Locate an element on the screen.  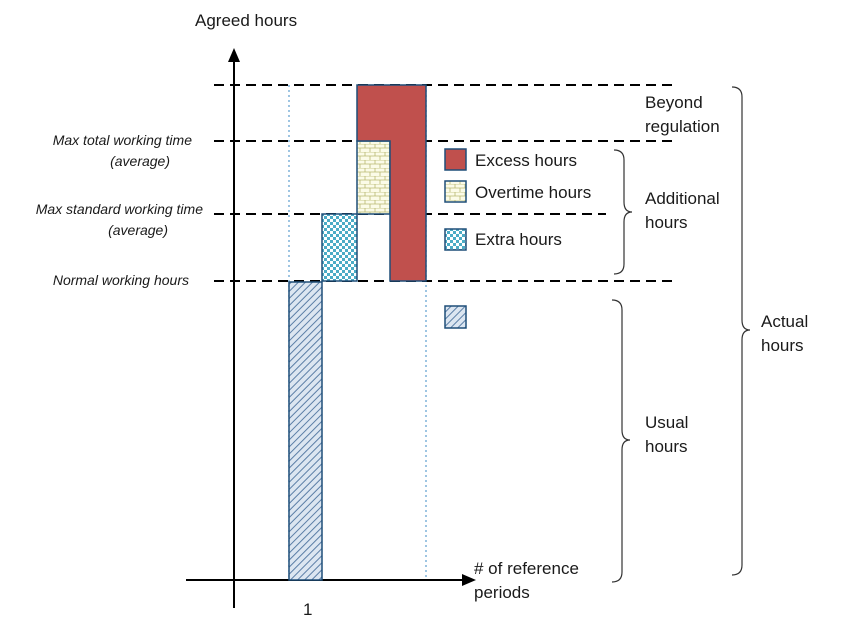
x-axis-label-line2: periods is located at coordinates (502, 592).